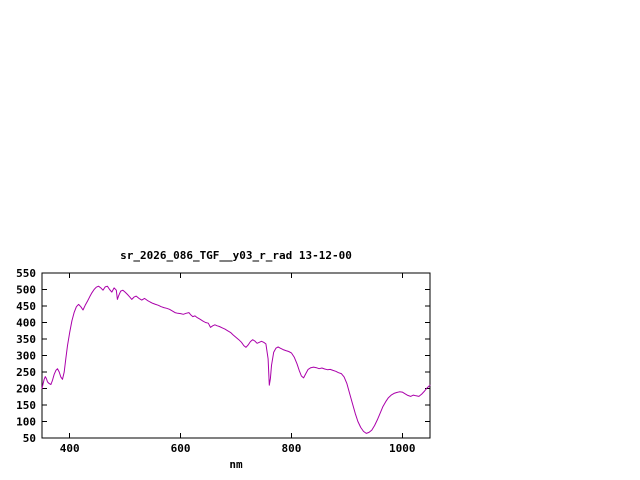  What do you see at coordinates (291, 448) in the screenshot?
I see `x-tick-label: 800` at bounding box center [291, 448].